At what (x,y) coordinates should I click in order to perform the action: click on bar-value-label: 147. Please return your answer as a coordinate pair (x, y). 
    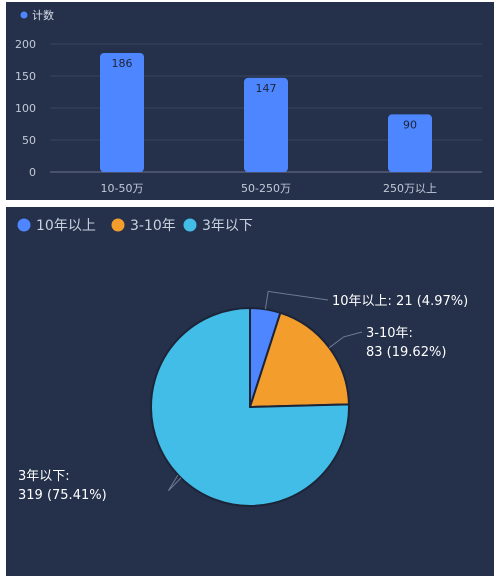
    Looking at the image, I should click on (266, 88).